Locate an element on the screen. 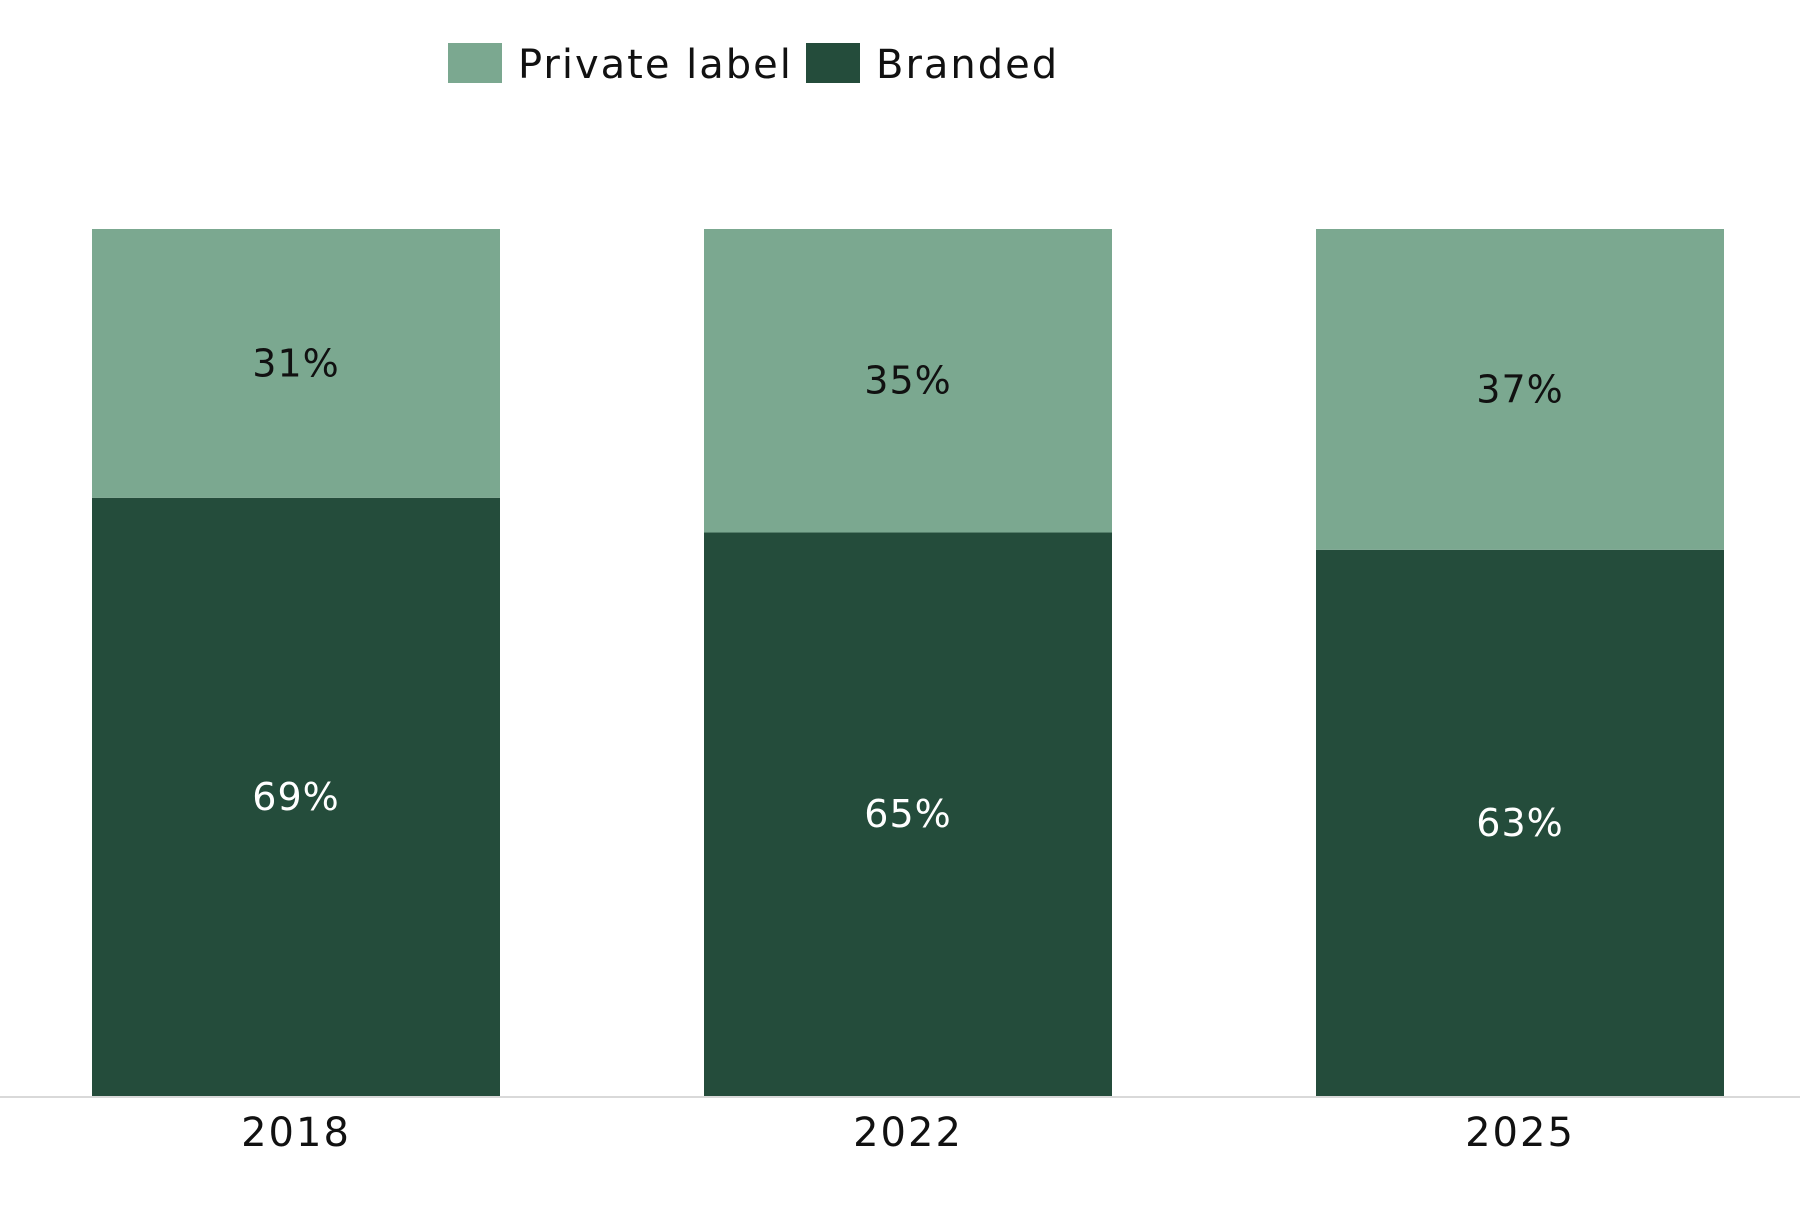 This screenshot has height=1205, width=1800. bar-private-label-2018 is located at coordinates (296, 363).